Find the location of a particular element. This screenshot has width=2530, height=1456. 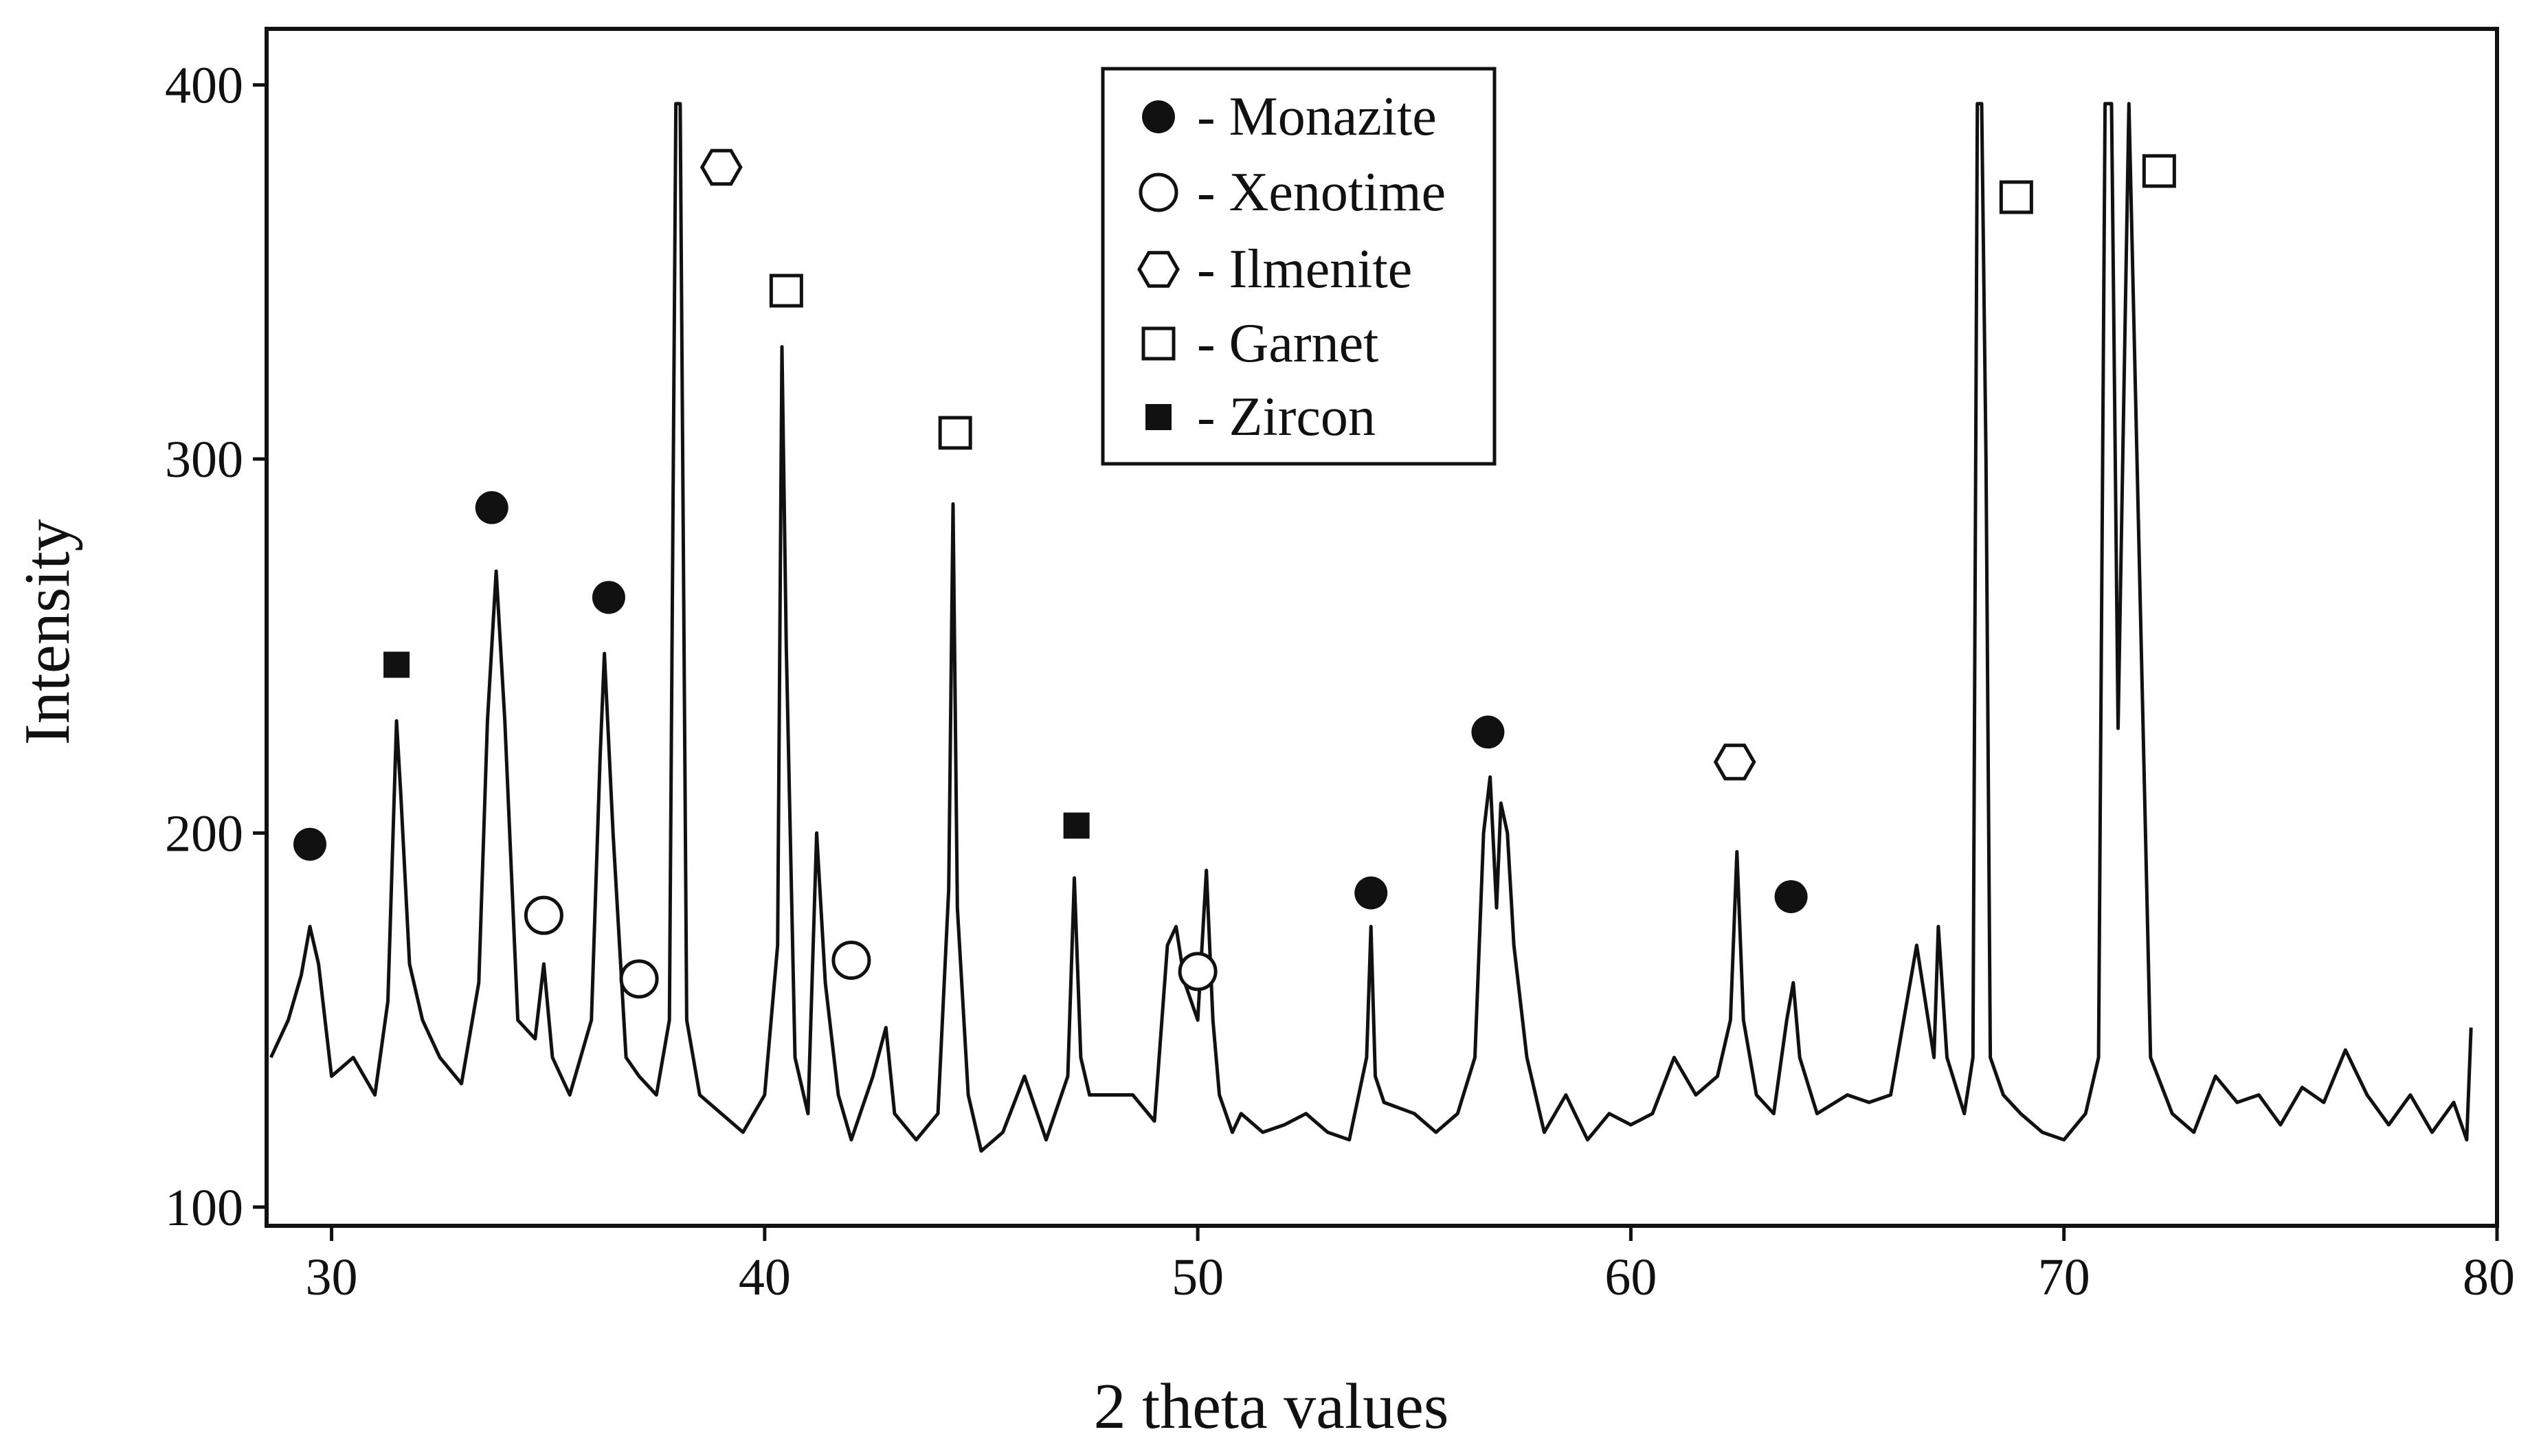

x-tick-label: 60 is located at coordinates (1630, 1277).